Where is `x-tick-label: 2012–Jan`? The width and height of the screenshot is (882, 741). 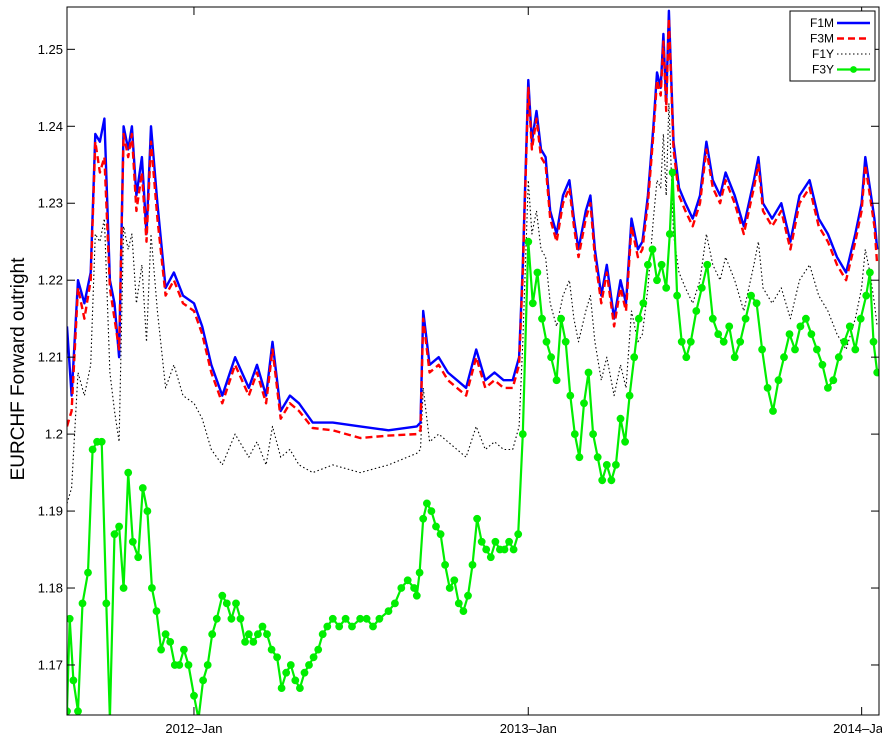
x-tick-label: 2012–Jan is located at coordinates (193, 728).